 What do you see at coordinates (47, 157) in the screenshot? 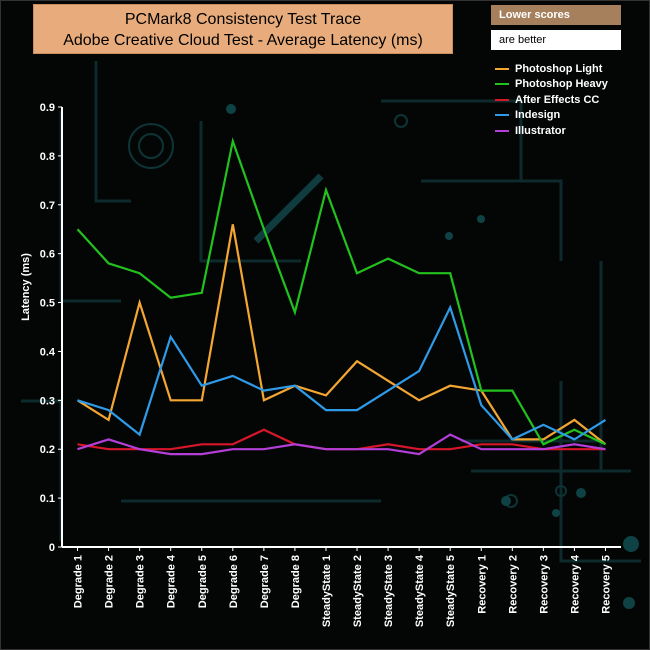
I see `y-tick-label: 0.8` at bounding box center [47, 157].